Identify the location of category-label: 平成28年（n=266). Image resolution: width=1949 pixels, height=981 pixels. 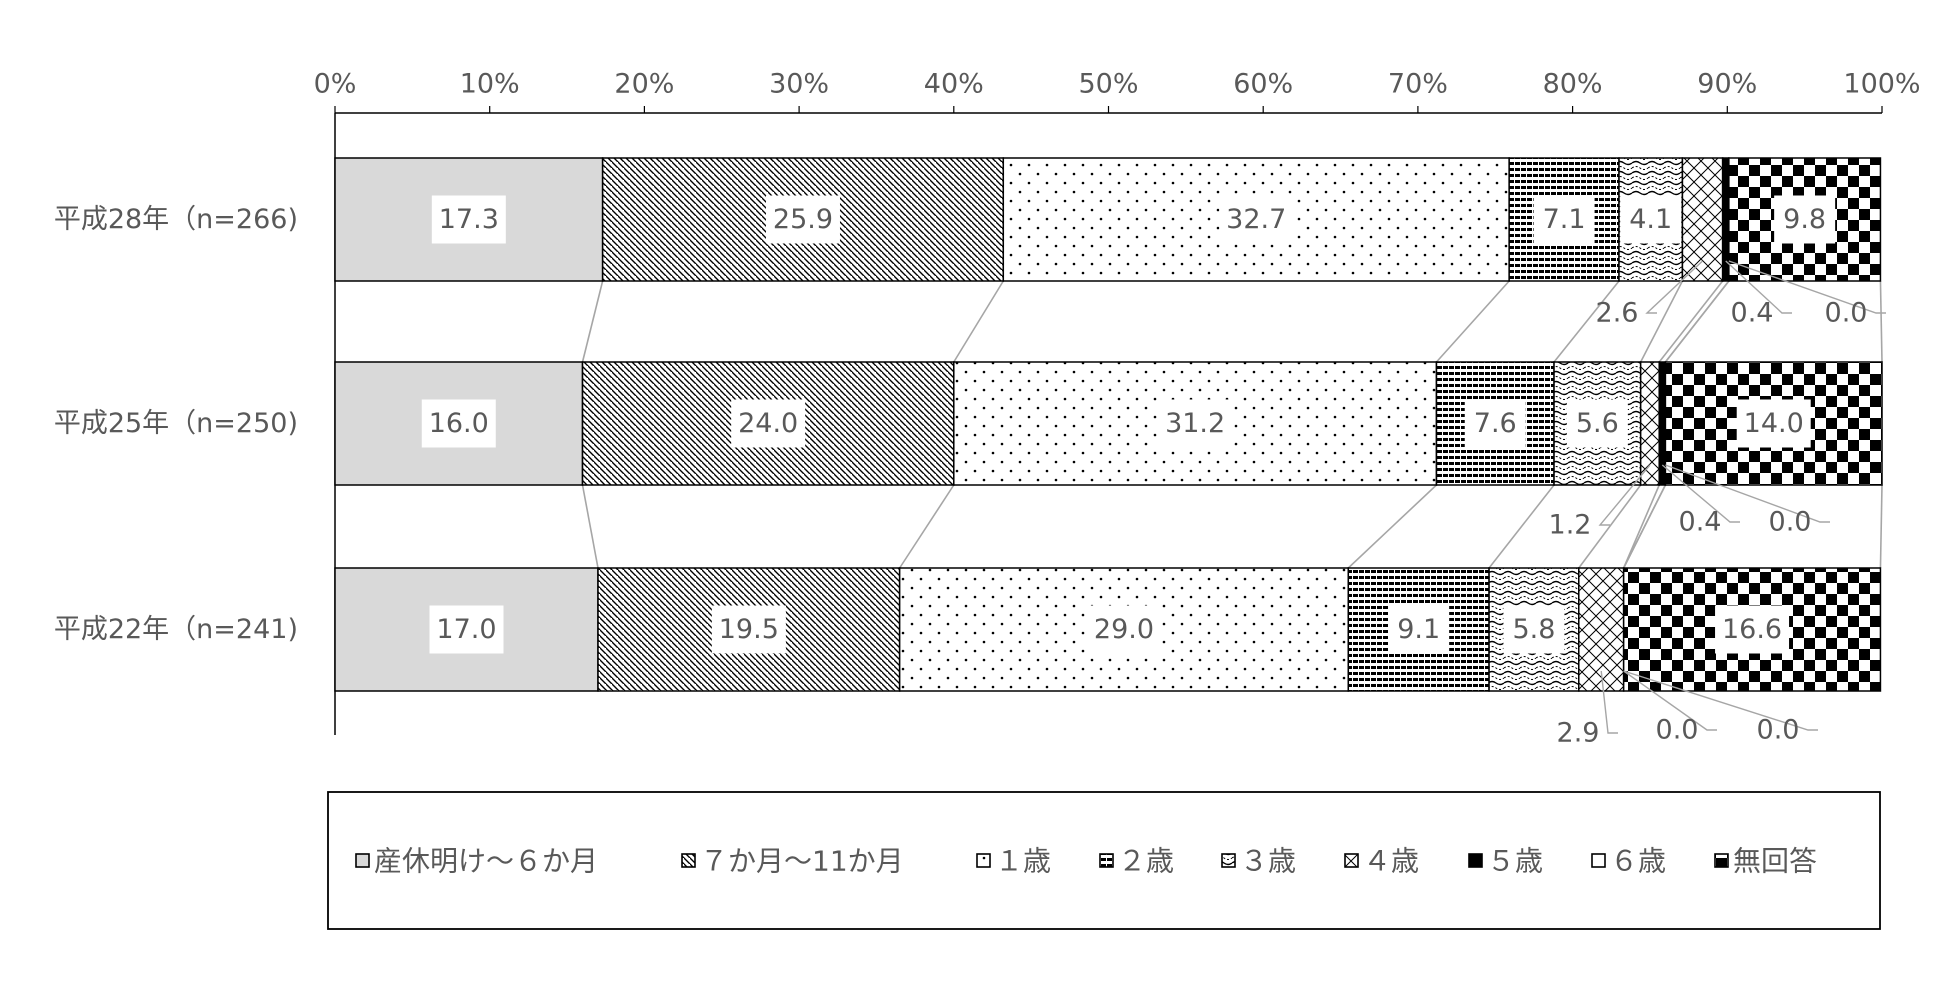
(176, 219).